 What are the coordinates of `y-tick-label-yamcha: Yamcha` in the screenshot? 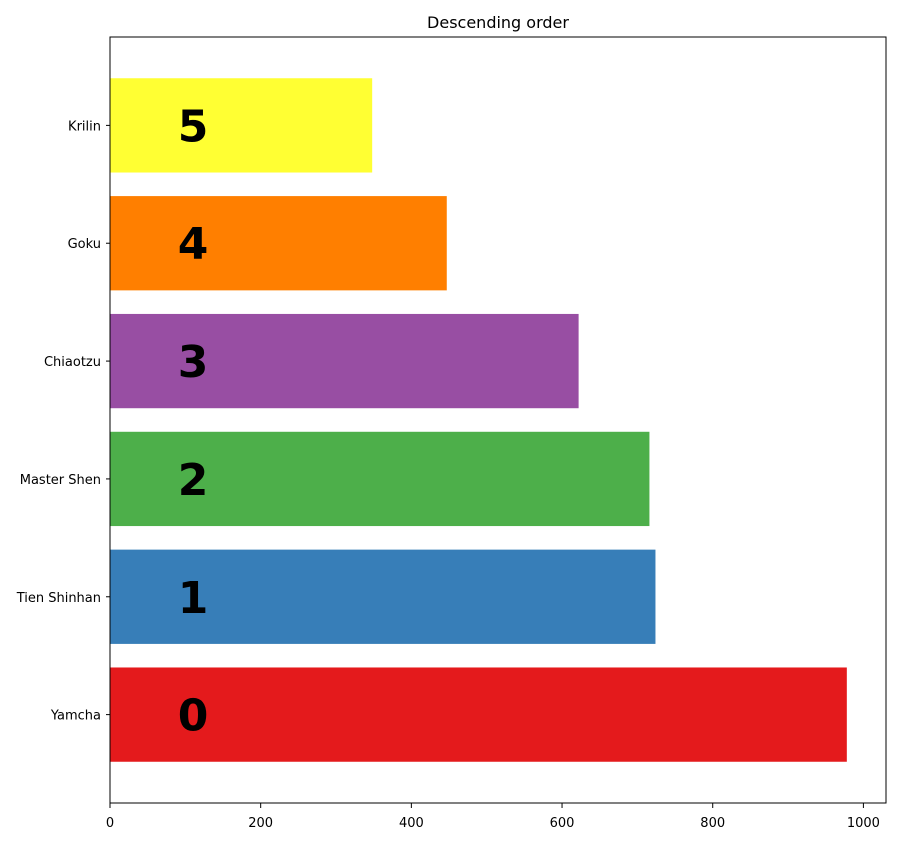 It's located at (75, 716).